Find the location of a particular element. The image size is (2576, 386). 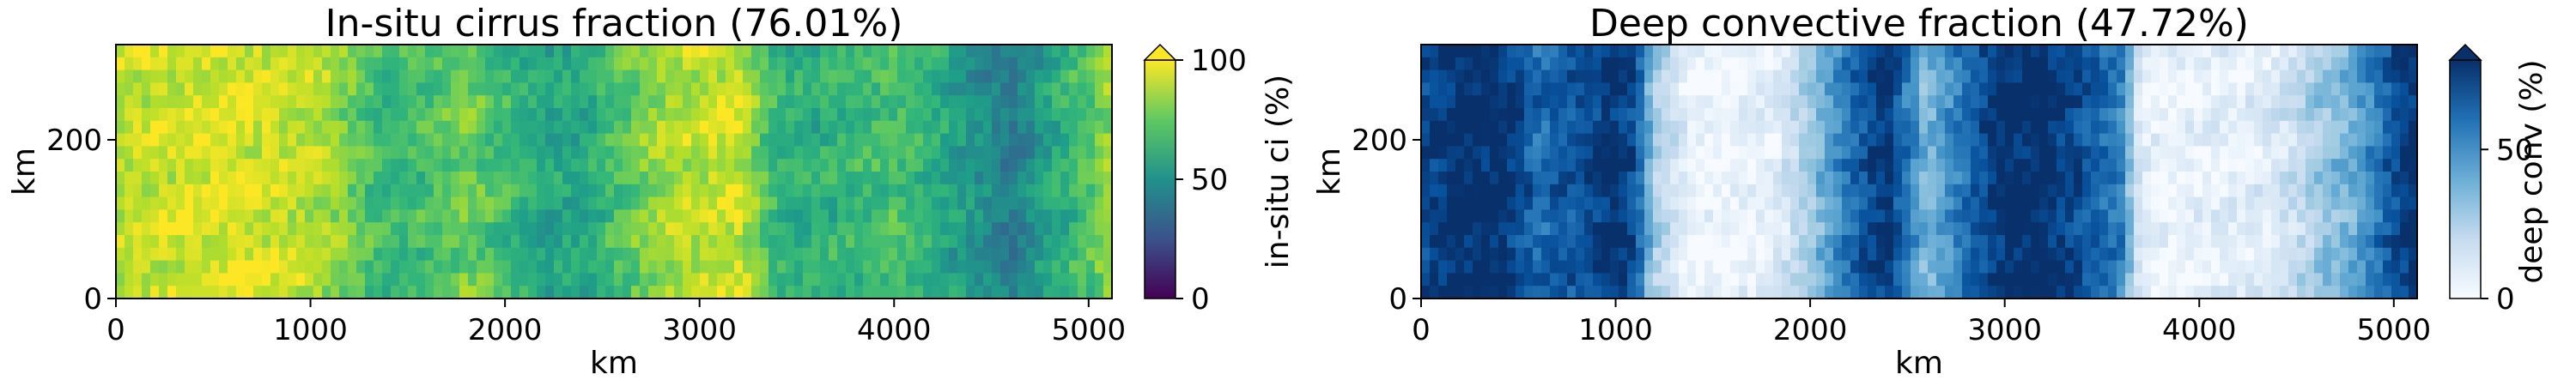

left-colorbar-label: in-situ ci (%) is located at coordinates (1279, 171).